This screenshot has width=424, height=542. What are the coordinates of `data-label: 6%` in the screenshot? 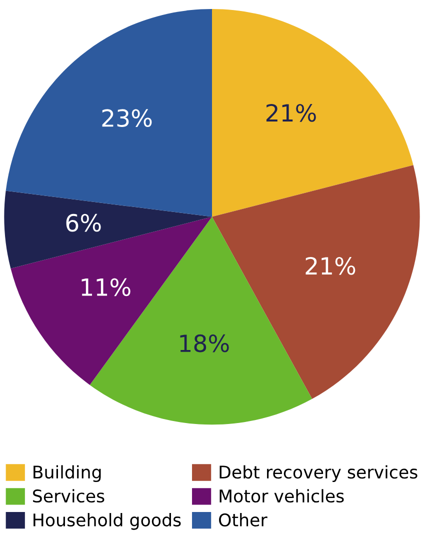 It's located at (83, 223).